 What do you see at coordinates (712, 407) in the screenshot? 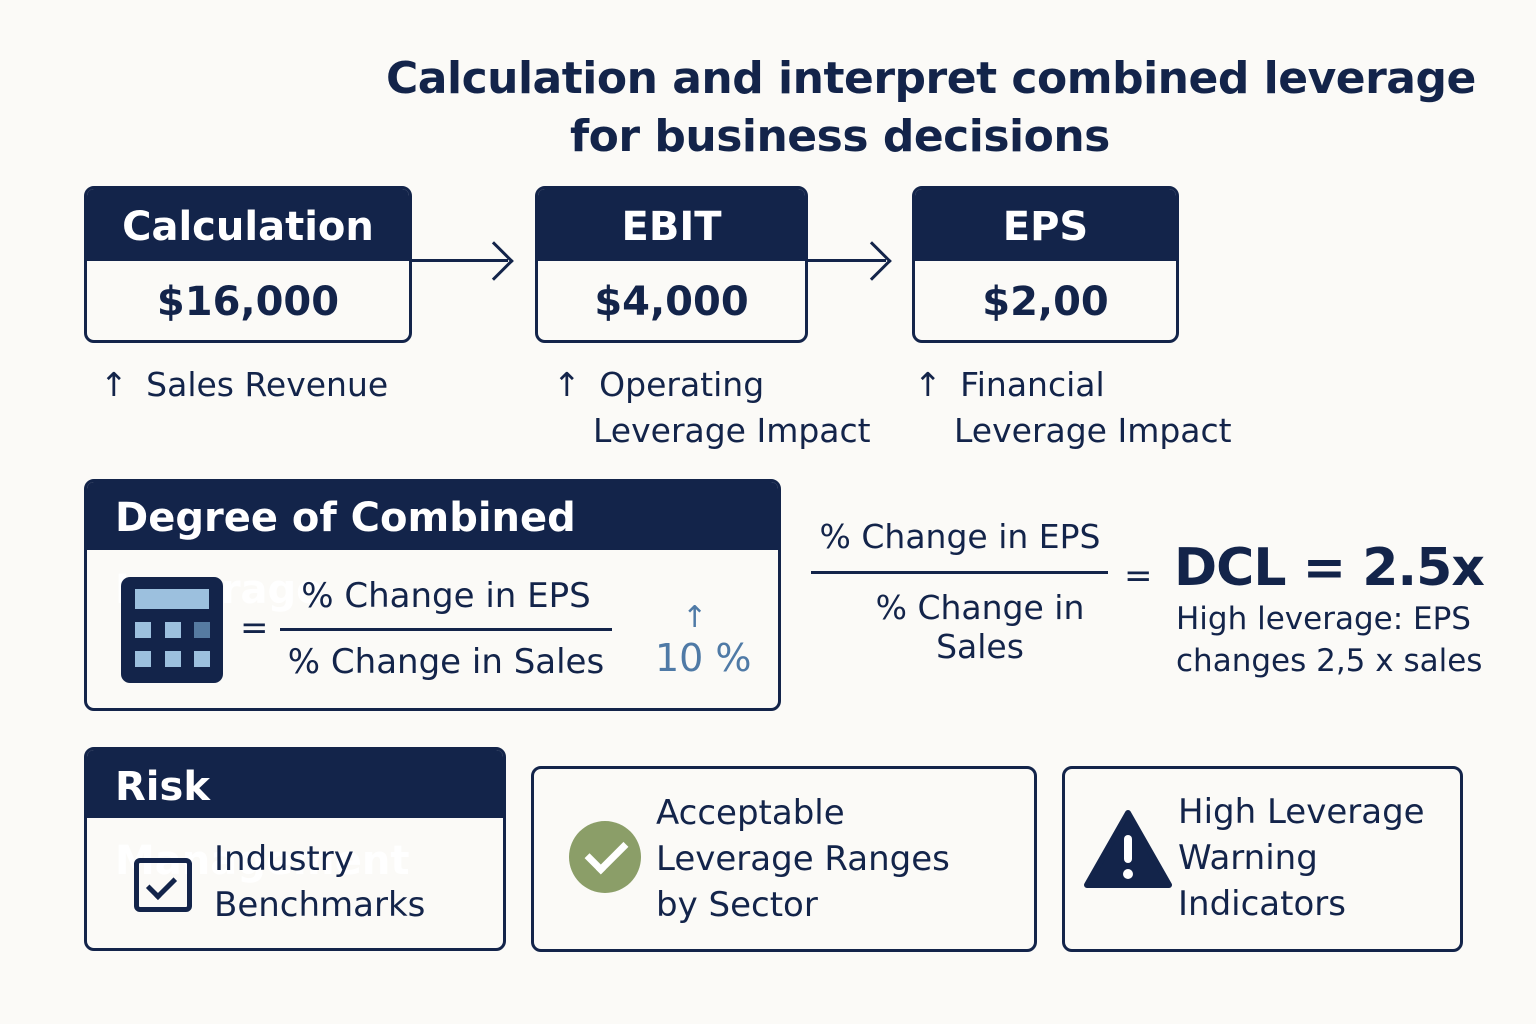
I see `operating-leverage-caption: ↑ Operating Leverage Impact` at bounding box center [712, 407].